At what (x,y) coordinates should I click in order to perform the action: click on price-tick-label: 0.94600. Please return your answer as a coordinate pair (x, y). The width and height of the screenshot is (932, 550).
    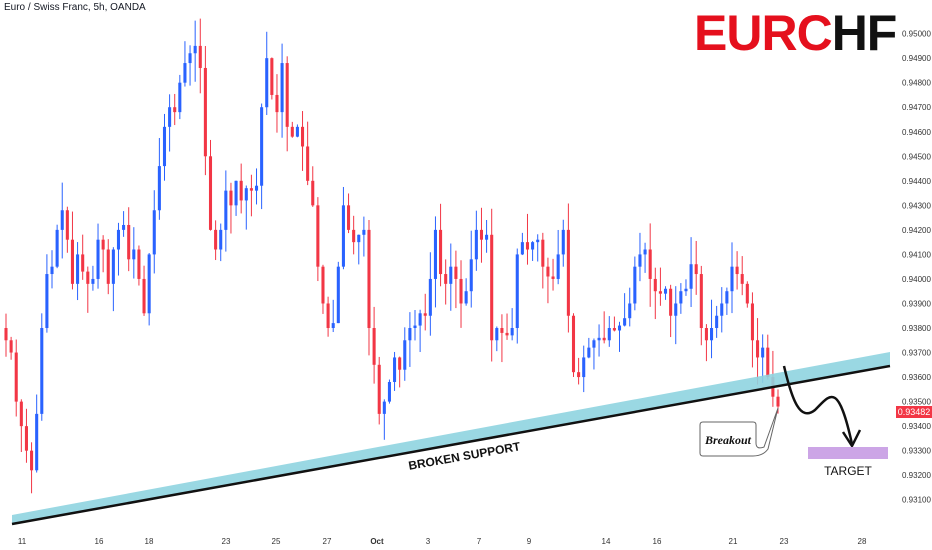
    Looking at the image, I should click on (916, 132).